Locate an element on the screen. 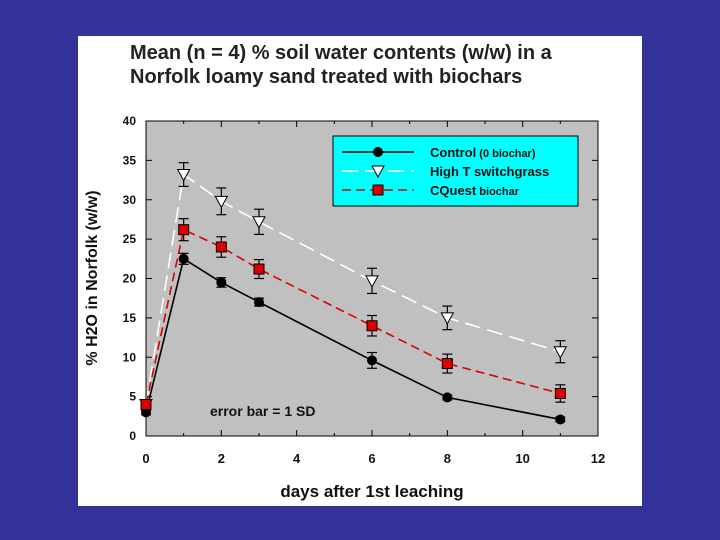  legend-label-main: CQuest is located at coordinates (453, 190).